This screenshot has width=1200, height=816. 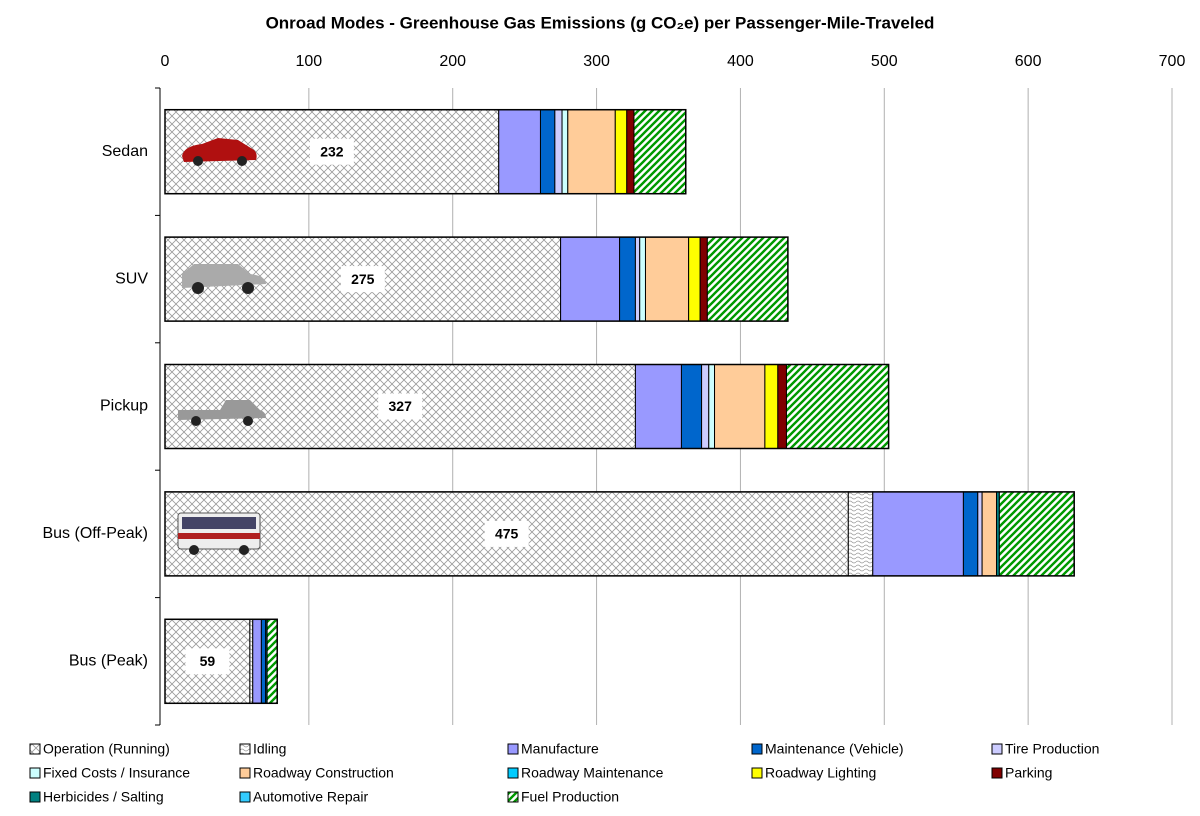 I want to click on legend-label: Parking, so click(x=1028, y=773).